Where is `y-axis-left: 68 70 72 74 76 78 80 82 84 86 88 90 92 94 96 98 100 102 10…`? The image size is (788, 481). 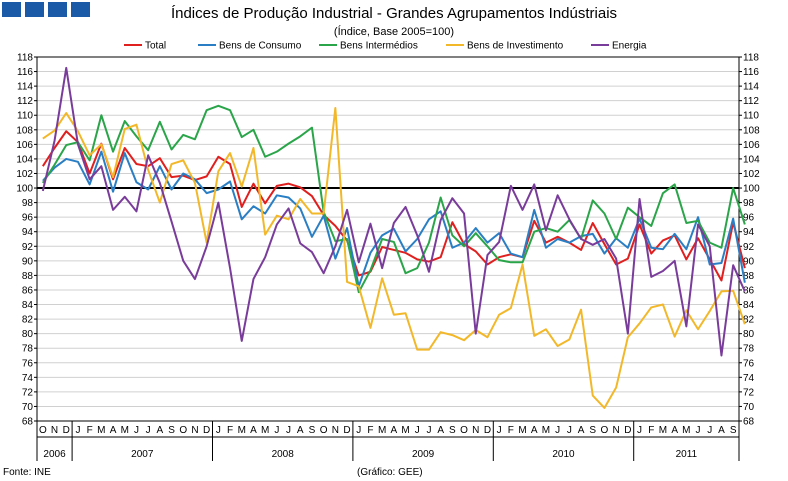 y-axis-left: 68 70 72 74 76 78 80 82 84 86 88 90 92 94 96 98 100 102 10… is located at coordinates (26, 240).